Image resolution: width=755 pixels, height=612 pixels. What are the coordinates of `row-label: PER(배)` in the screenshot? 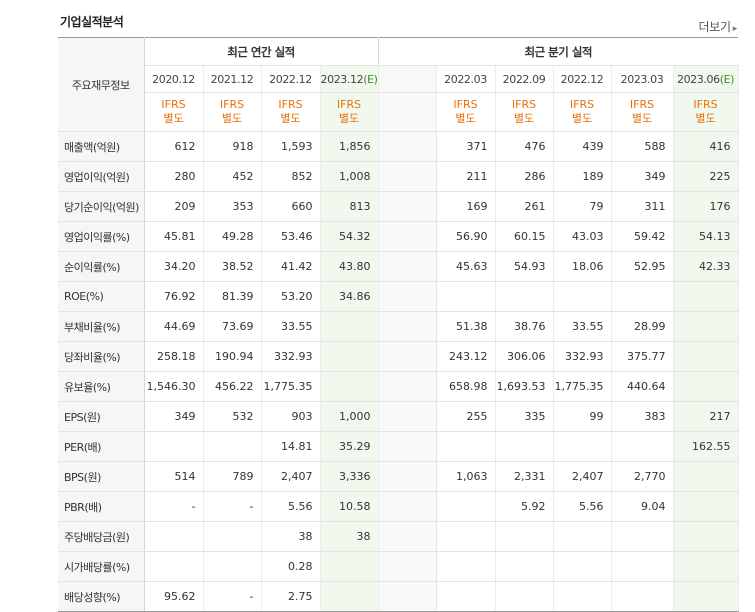 It's located at (101, 446).